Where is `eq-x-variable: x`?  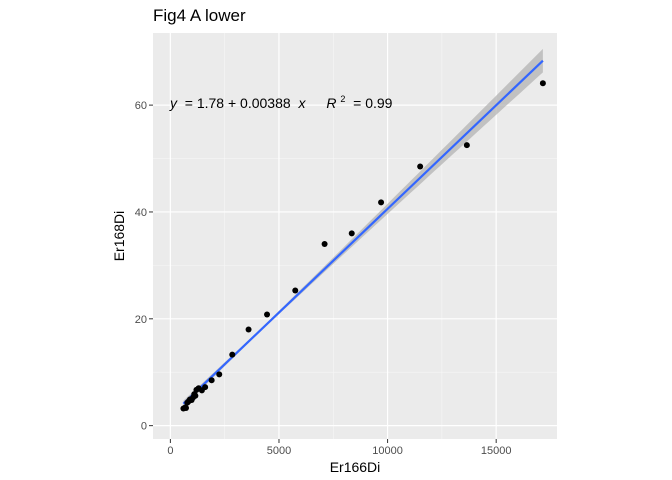 eq-x-variable: x is located at coordinates (301, 103).